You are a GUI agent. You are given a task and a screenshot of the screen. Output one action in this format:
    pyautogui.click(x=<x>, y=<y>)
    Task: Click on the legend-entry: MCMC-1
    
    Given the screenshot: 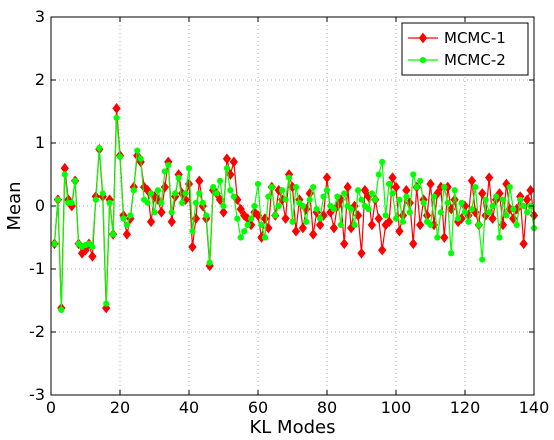 What is the action you would take?
    pyautogui.click(x=457, y=38)
    